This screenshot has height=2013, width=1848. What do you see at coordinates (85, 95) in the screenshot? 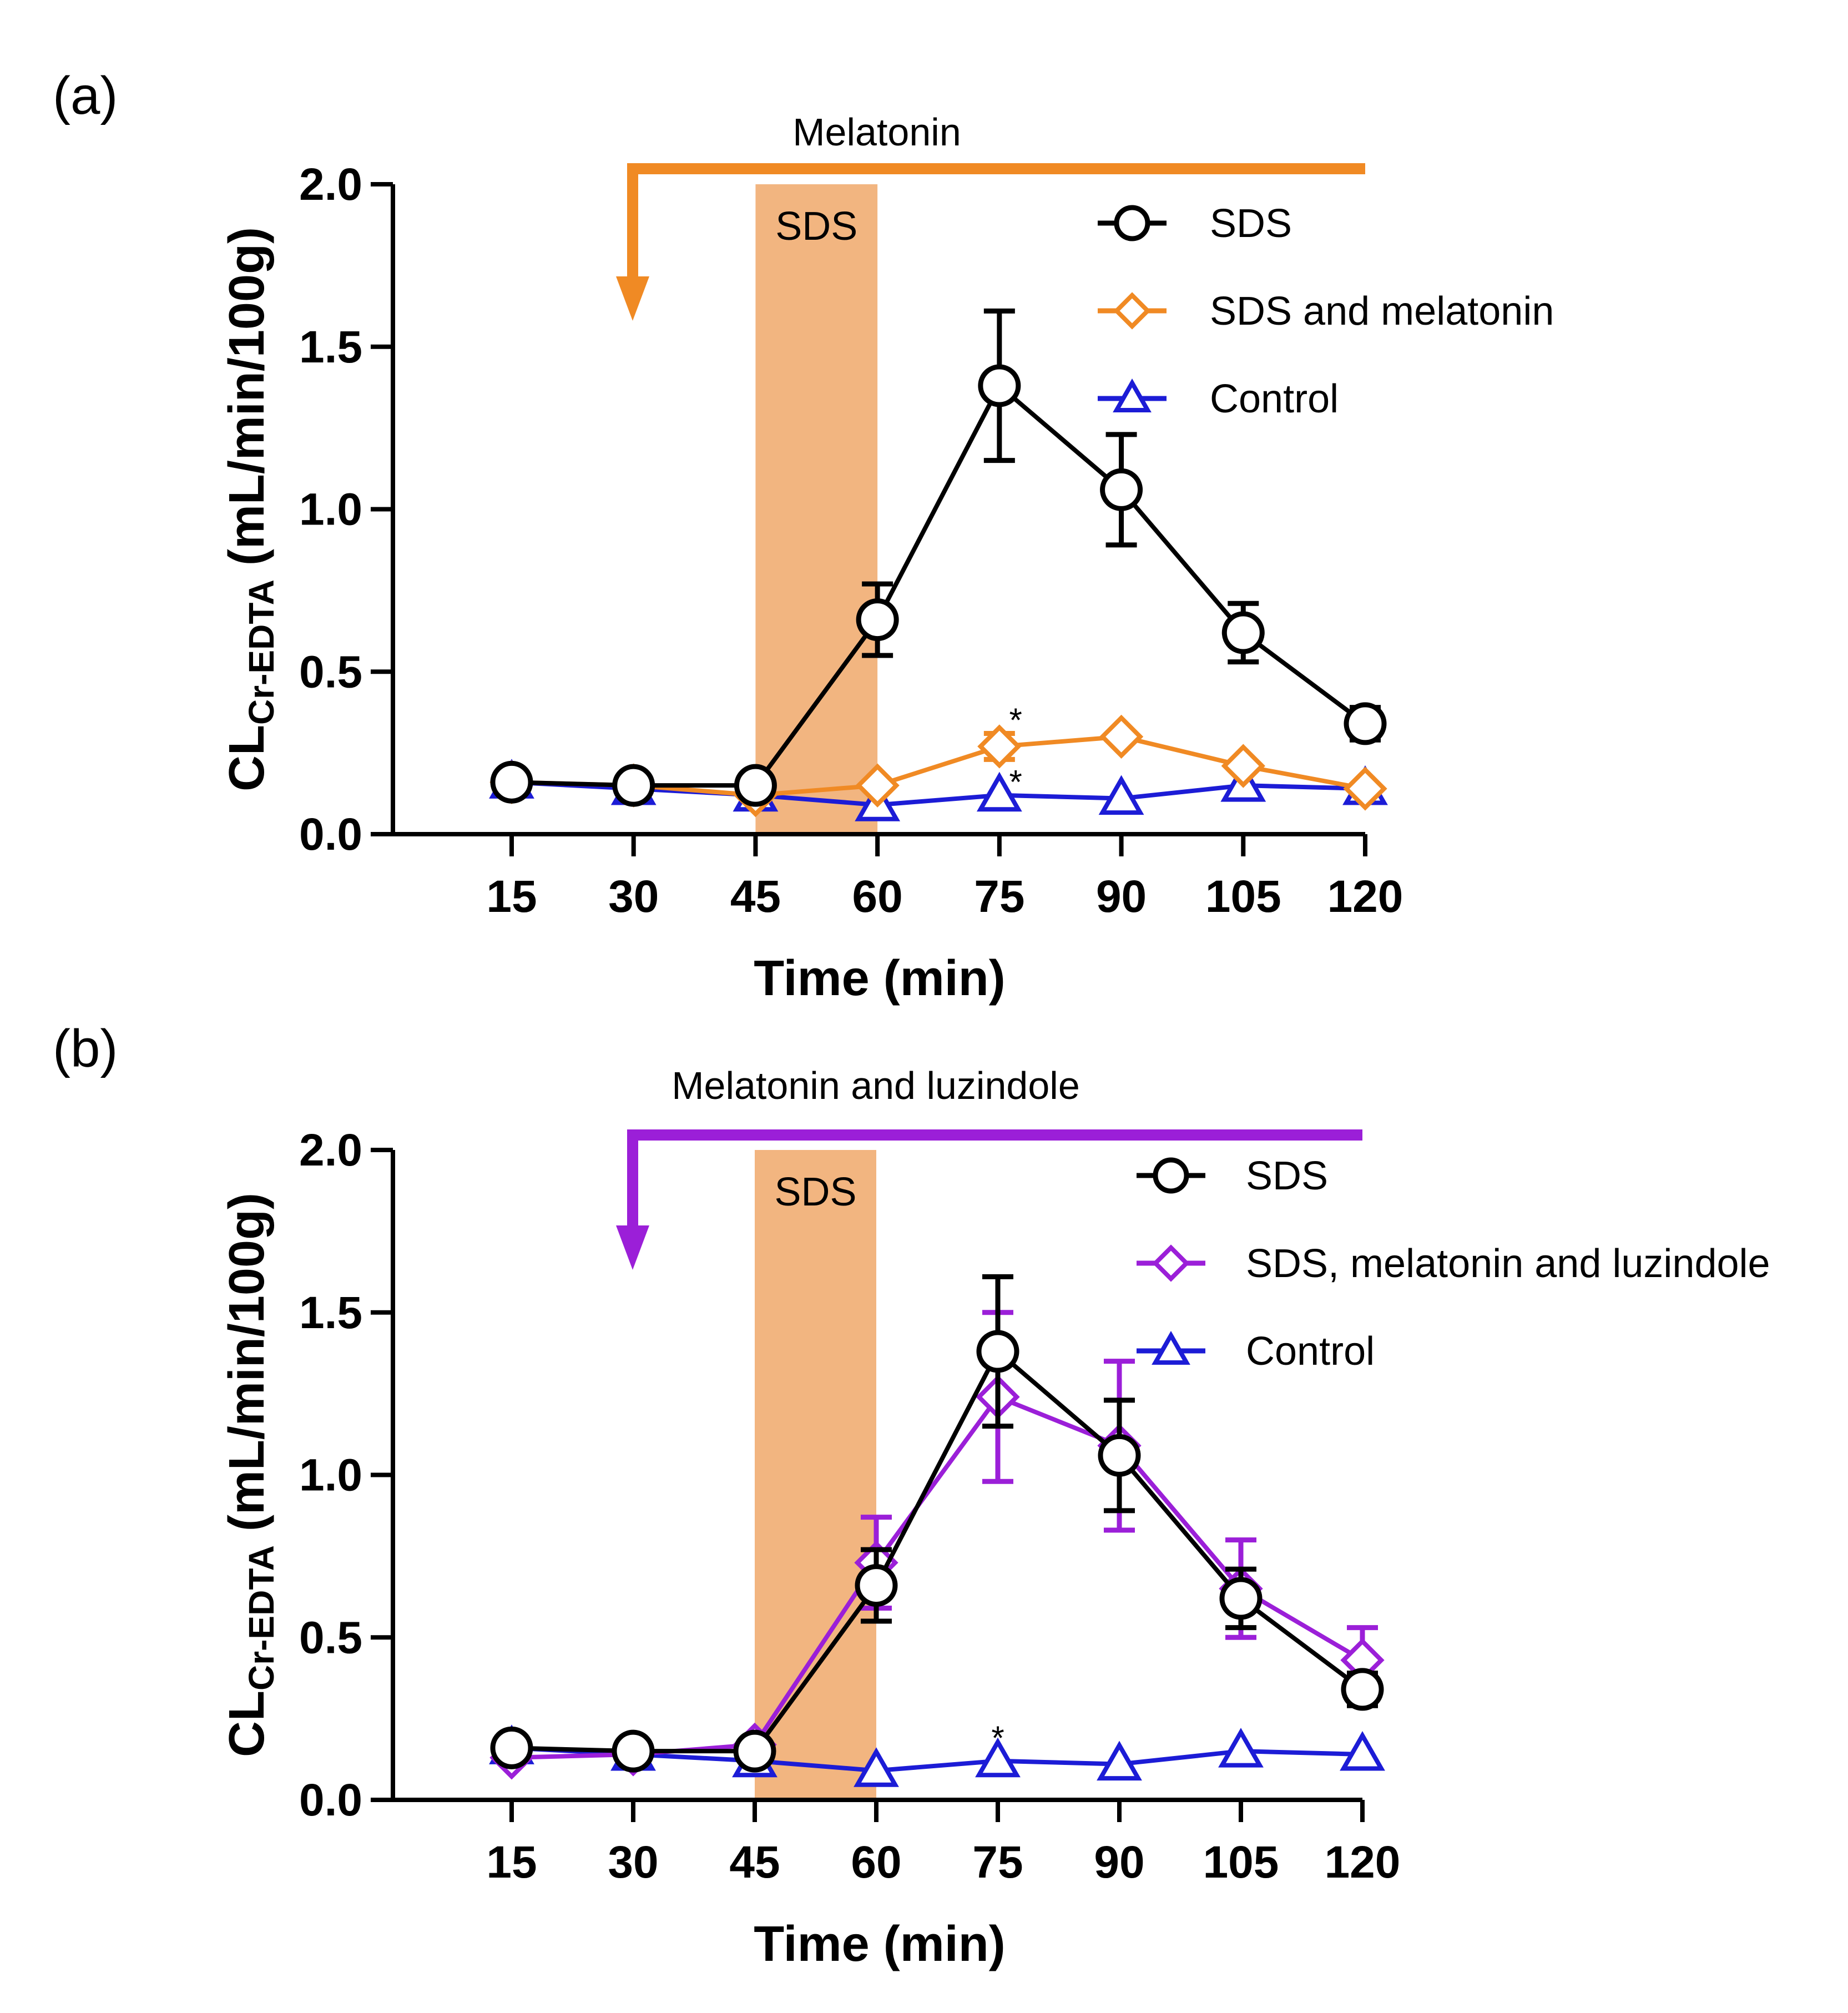
I see `panel-label: (a)` at bounding box center [85, 95].